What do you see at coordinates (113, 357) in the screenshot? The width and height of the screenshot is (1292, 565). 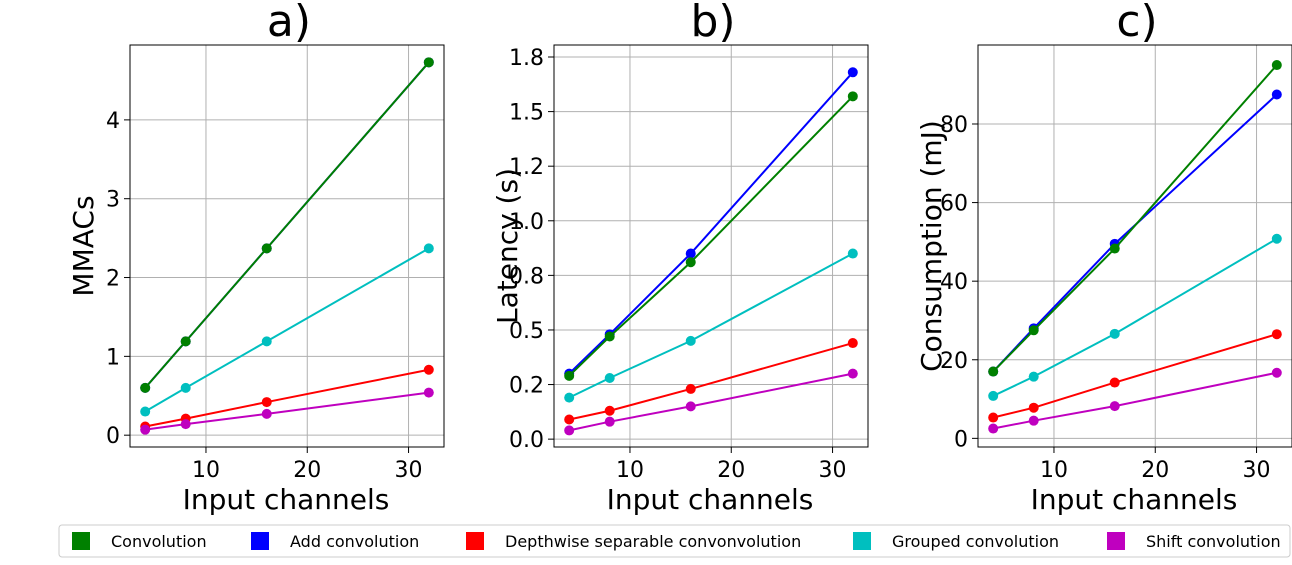 I see `y-tick-label: 1` at bounding box center [113, 357].